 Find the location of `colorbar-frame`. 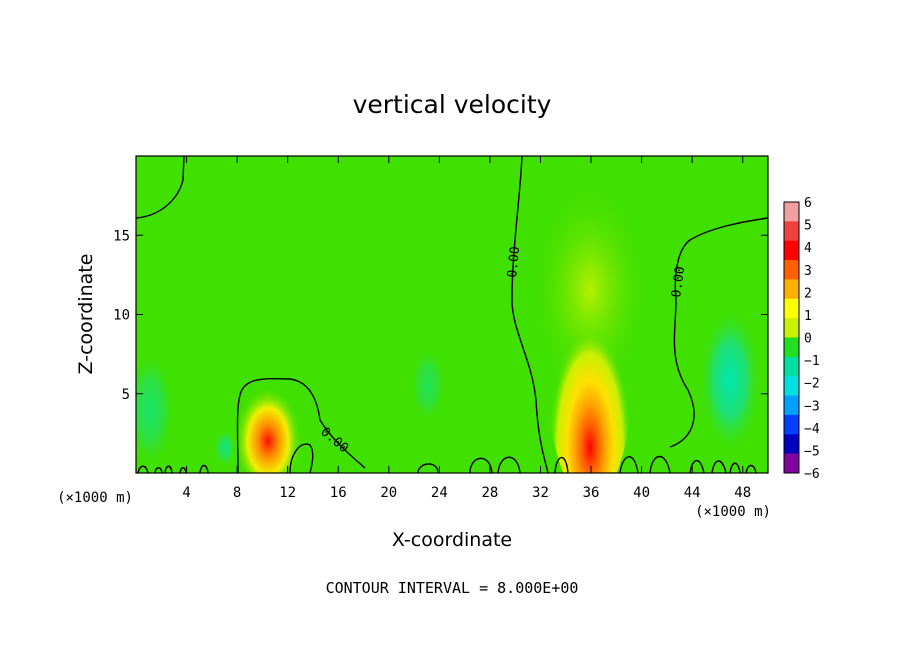

colorbar-frame is located at coordinates (791, 337).